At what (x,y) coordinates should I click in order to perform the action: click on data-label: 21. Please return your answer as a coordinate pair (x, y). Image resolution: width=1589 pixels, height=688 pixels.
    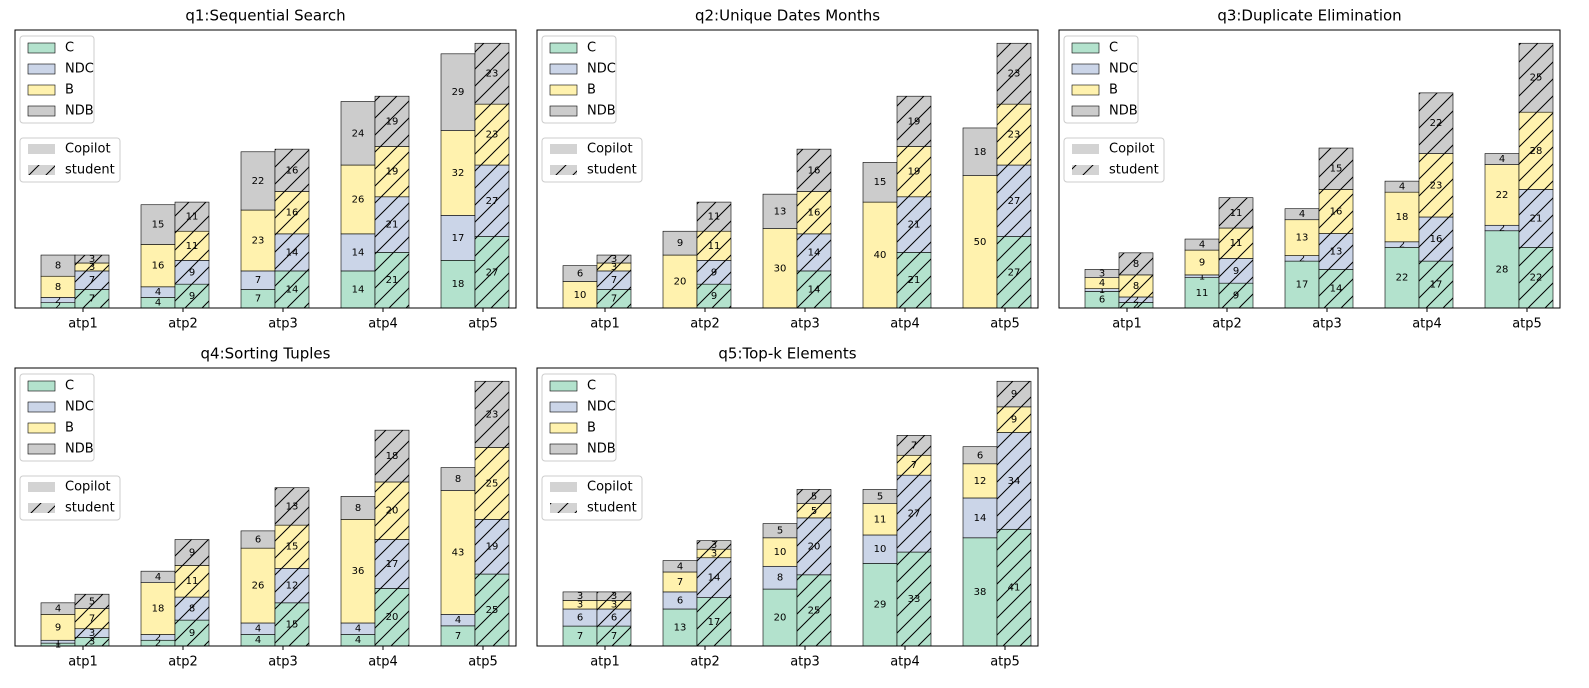
    Looking at the image, I should click on (914, 280).